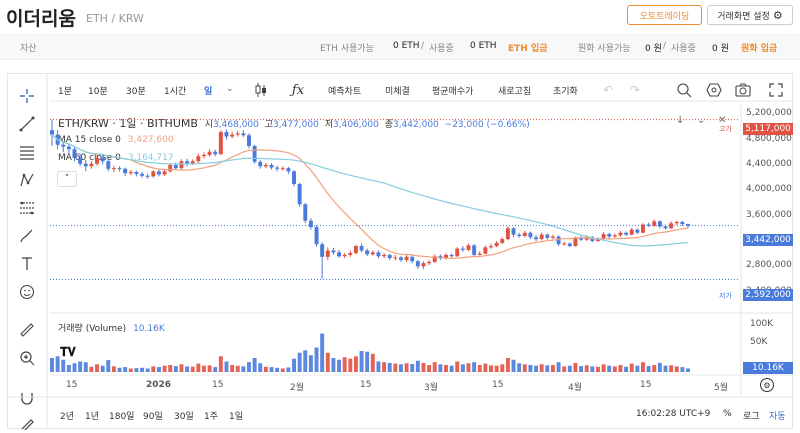 The width and height of the screenshot is (800, 433). Describe the element at coordinates (328, 125) in the screenshot. I see `low-label: 저` at that location.